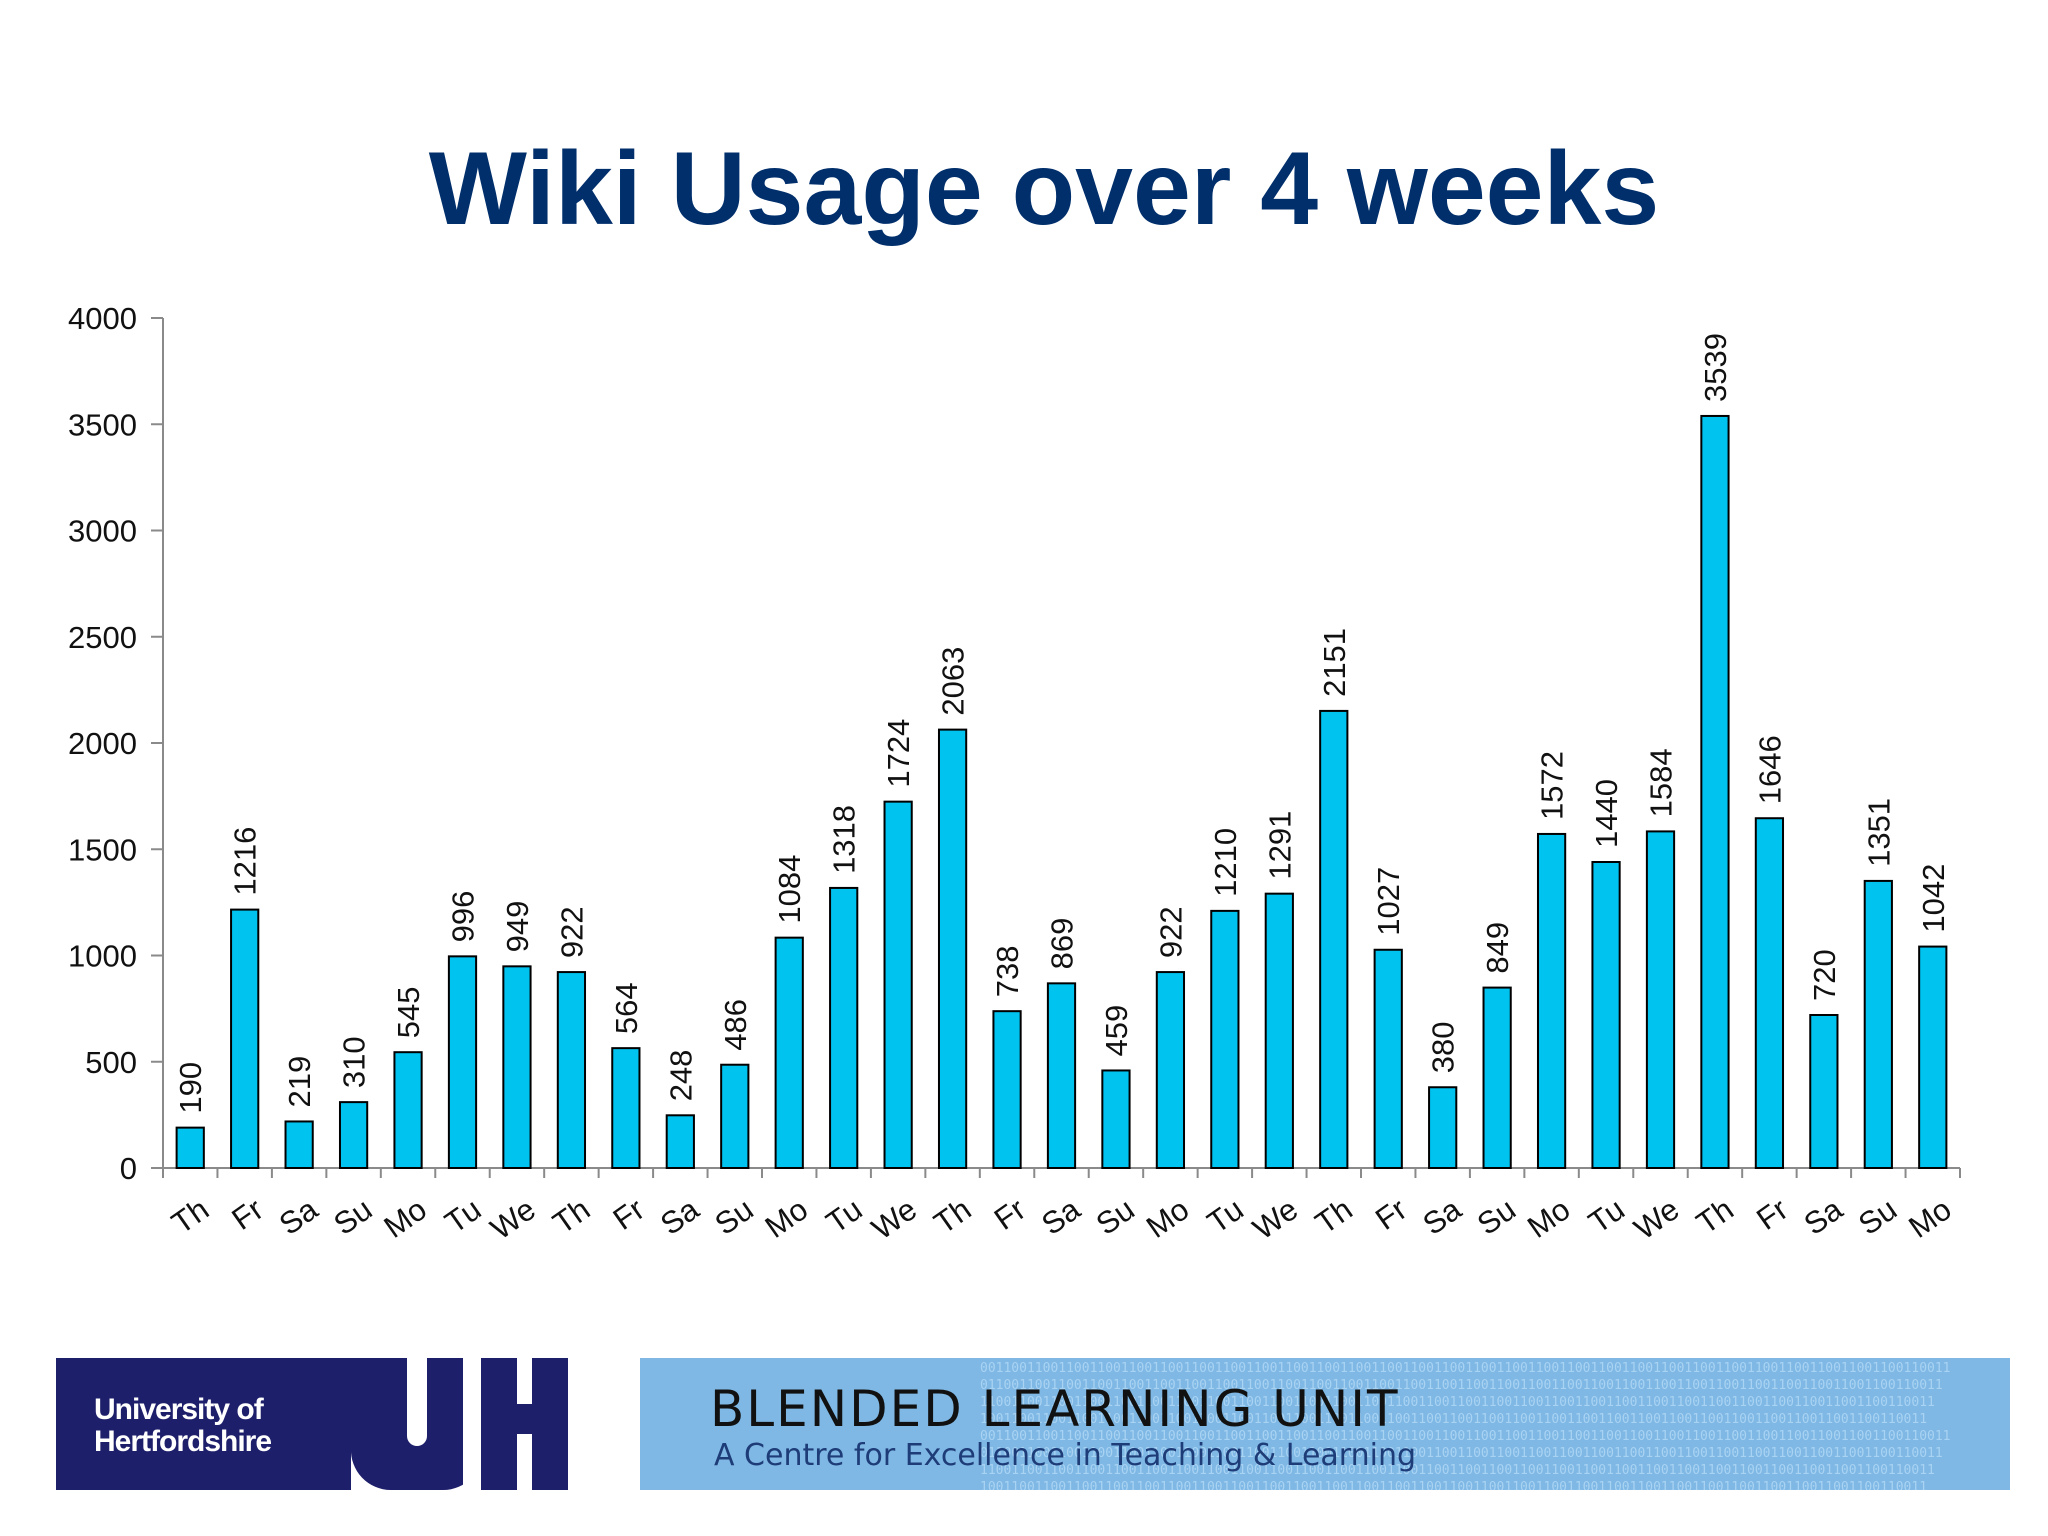 The height and width of the screenshot is (1536, 2048). What do you see at coordinates (789, 889) in the screenshot?
I see `data-label: 1084` at bounding box center [789, 889].